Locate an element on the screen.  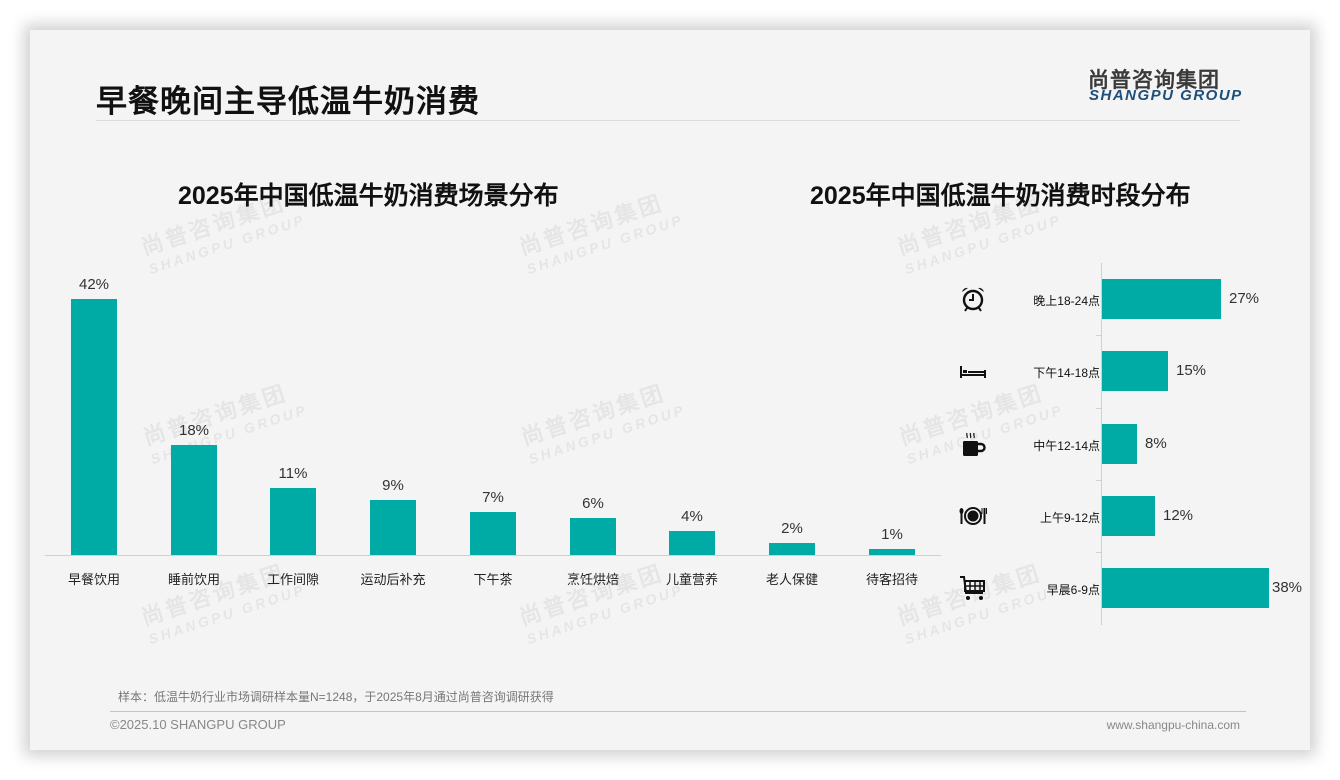
bar-value-label: 1% is located at coordinates (892, 534).